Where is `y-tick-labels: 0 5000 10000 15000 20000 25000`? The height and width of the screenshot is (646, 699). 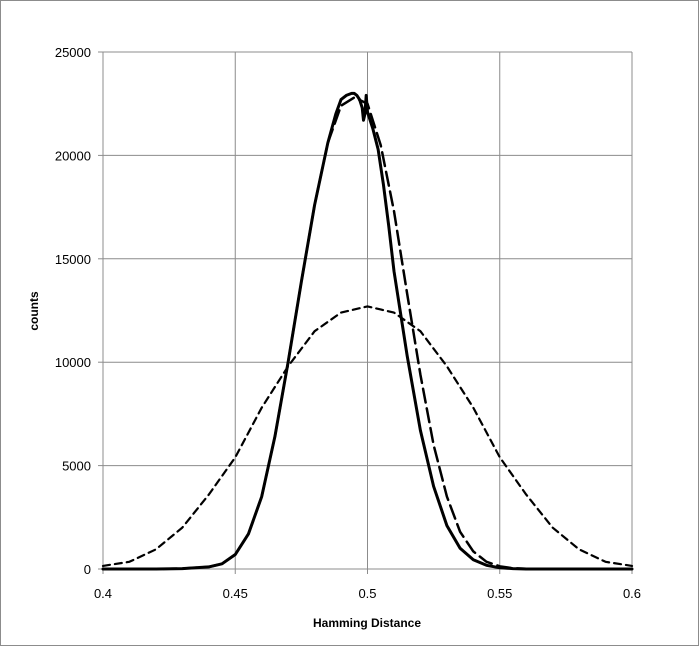 y-tick-labels: 0 5000 10000 15000 20000 25000 is located at coordinates (73, 311).